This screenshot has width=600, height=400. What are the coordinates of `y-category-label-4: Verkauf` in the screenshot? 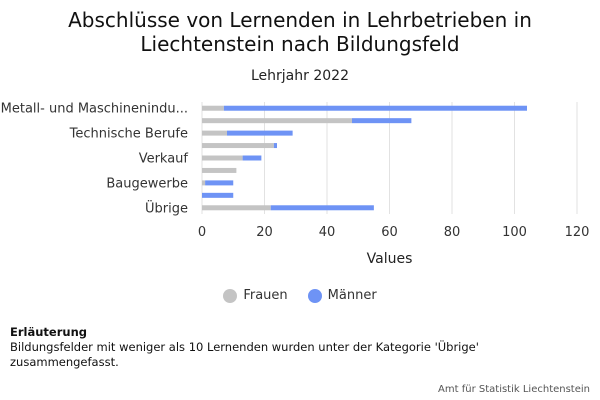 It's located at (164, 159).